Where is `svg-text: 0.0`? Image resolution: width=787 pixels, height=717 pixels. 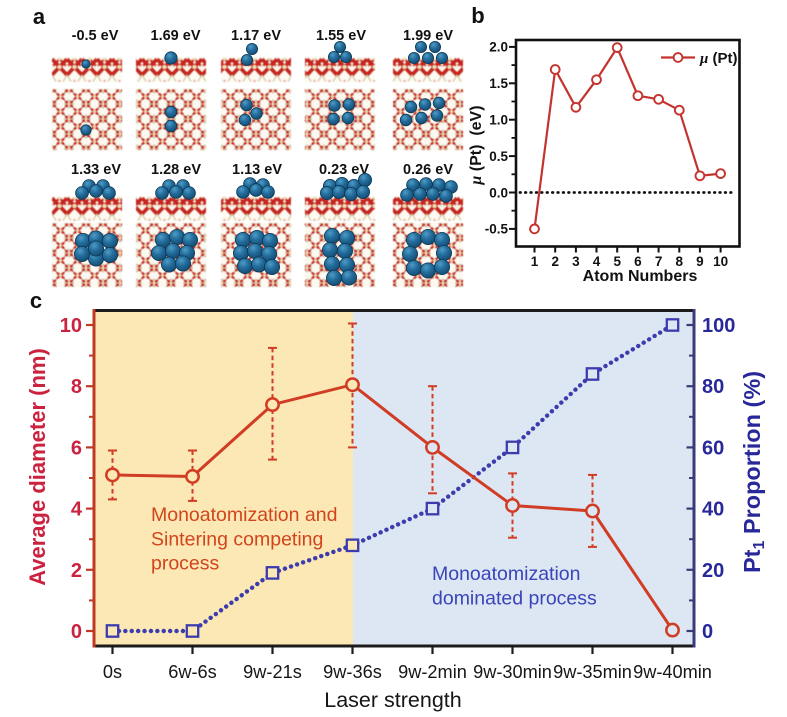
svg-text: 0.0 is located at coordinates (498, 192).